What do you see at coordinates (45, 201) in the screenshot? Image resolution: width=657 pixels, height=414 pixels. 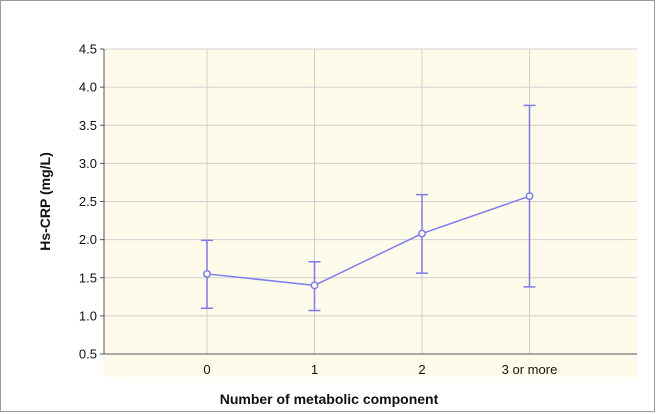 I see `y-axis-title: Hs-CRP (mg/L)` at bounding box center [45, 201].